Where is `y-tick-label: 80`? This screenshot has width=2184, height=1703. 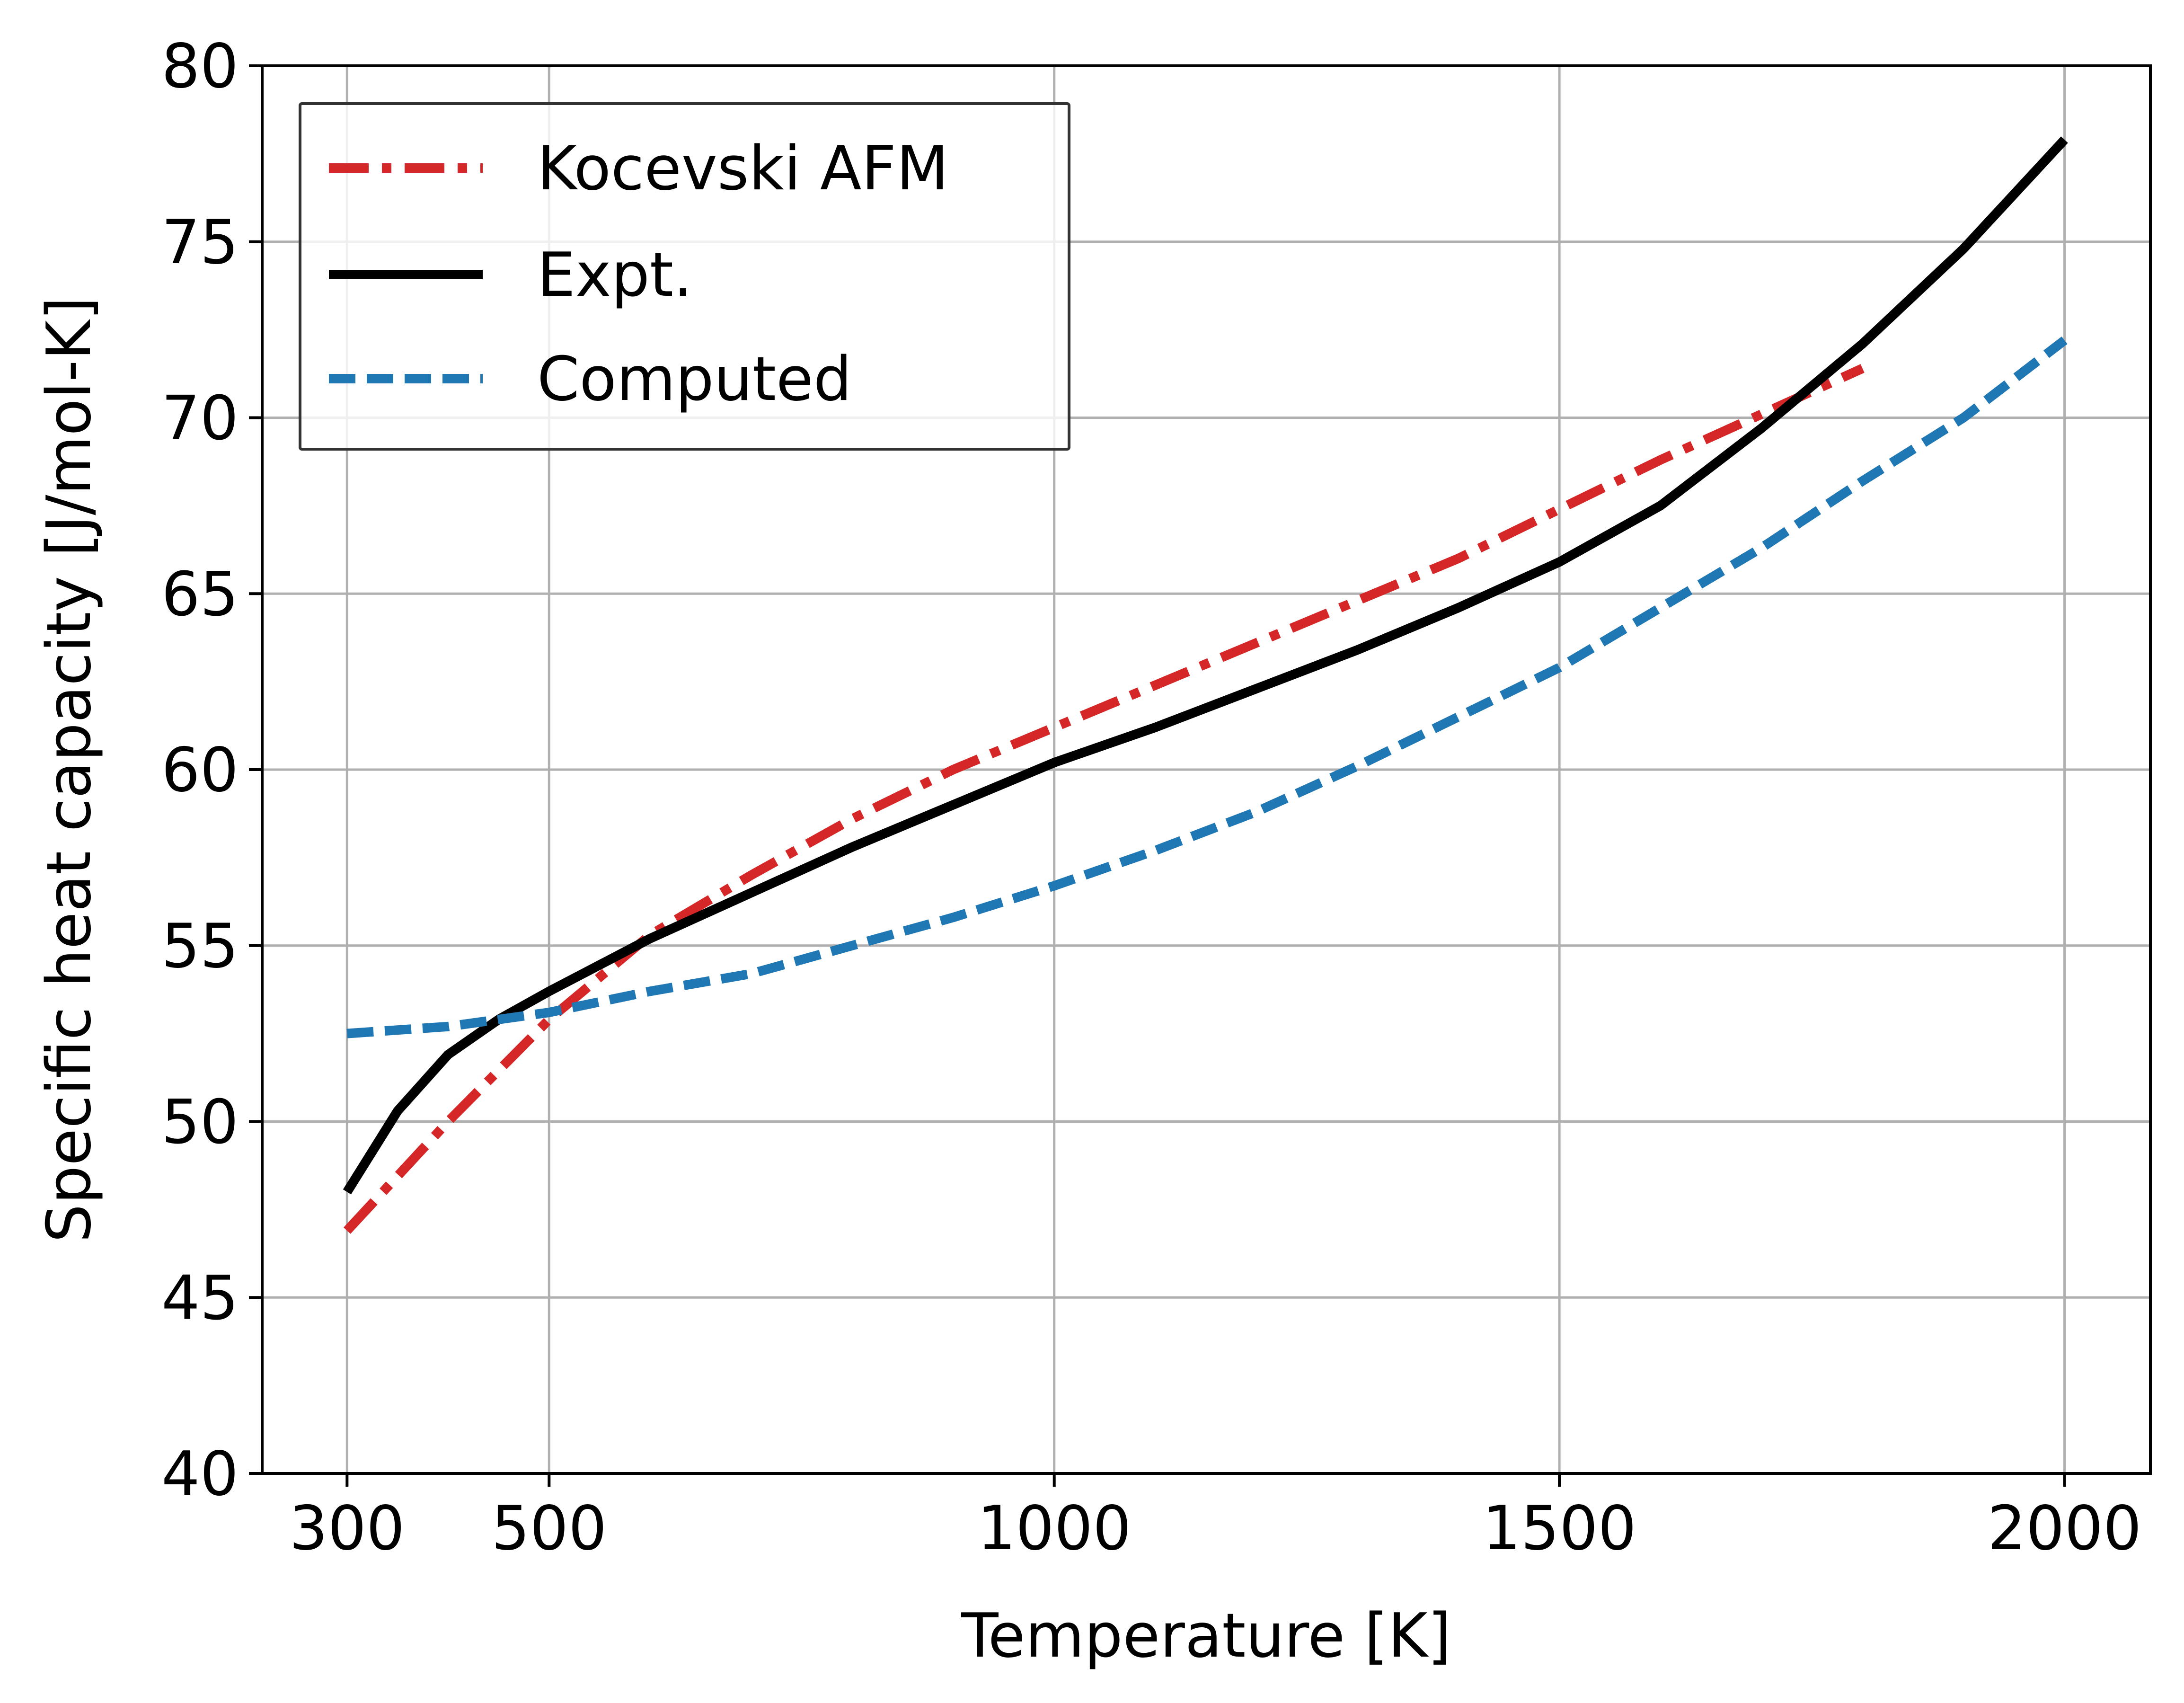
y-tick-label: 80 is located at coordinates (200, 66).